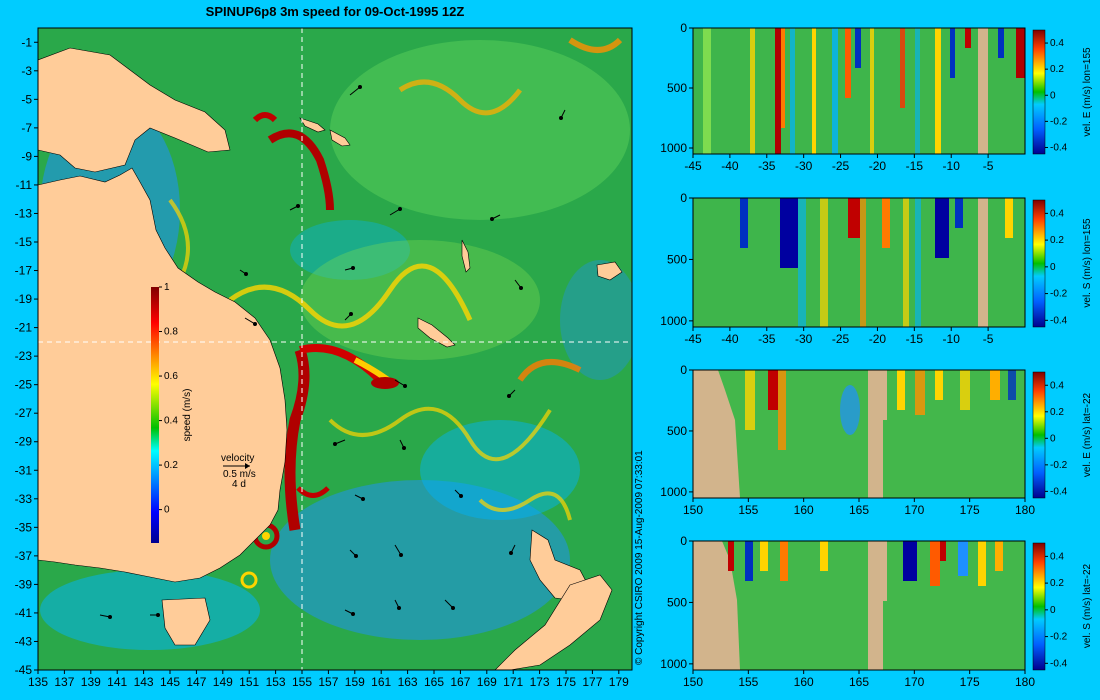 This screenshot has height=700, width=1100. I want to click on panel2-x-tick-label: -45, so click(693, 339).